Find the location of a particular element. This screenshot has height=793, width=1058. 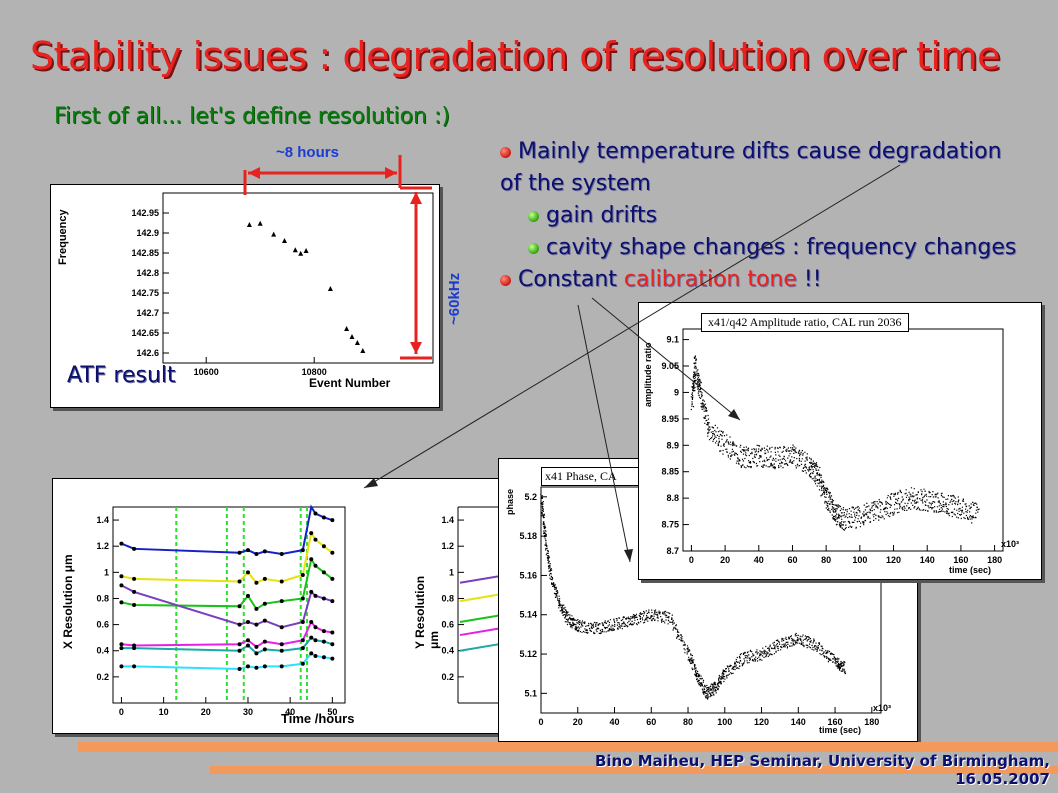

y-tick-label: 1.4 is located at coordinates (102, 520).